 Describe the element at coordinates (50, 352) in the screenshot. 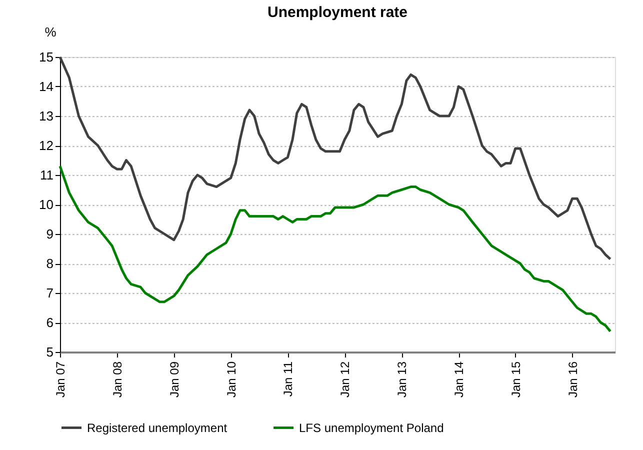

I see `y-tick-label: 5` at that location.